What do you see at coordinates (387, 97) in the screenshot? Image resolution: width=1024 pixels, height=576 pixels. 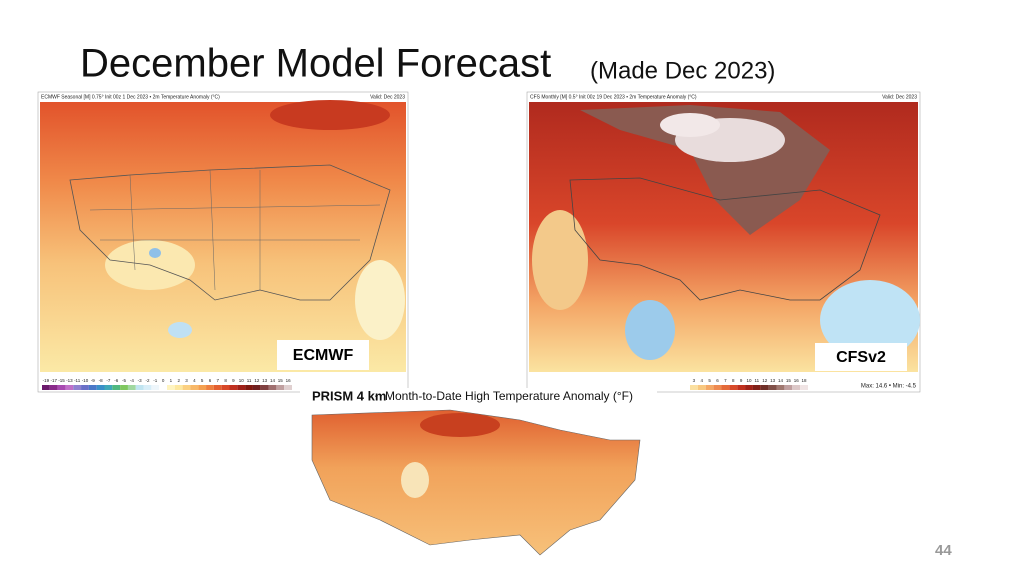 I see `map-valid: Valid: Dec 2023` at bounding box center [387, 97].